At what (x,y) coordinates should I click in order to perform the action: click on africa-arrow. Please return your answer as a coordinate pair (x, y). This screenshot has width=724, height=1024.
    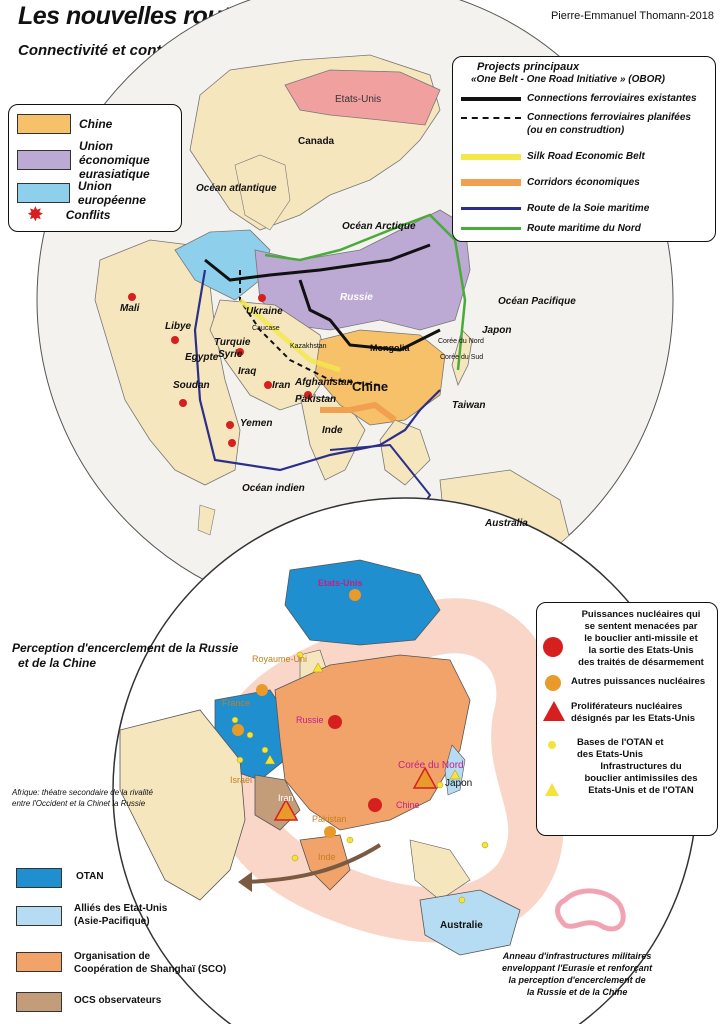
    Looking at the image, I should click on (313, 863).